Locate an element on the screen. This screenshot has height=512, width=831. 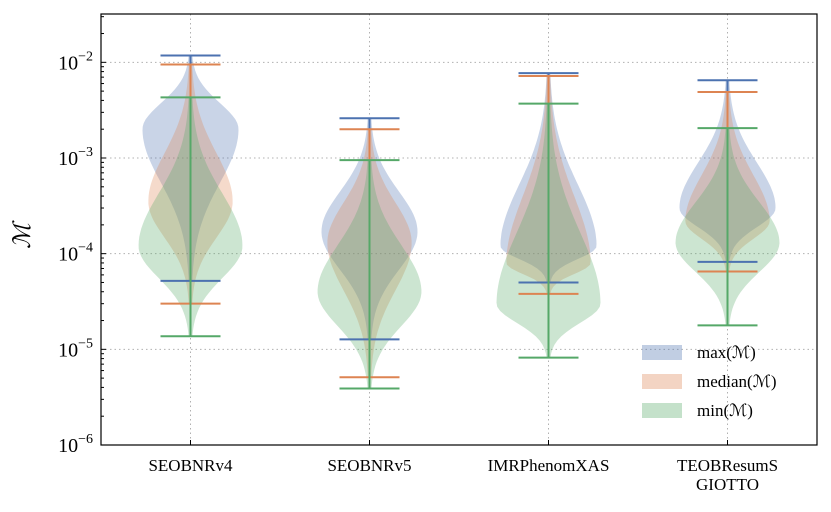
legend-label: max(ℳ) is located at coordinates (726, 352).